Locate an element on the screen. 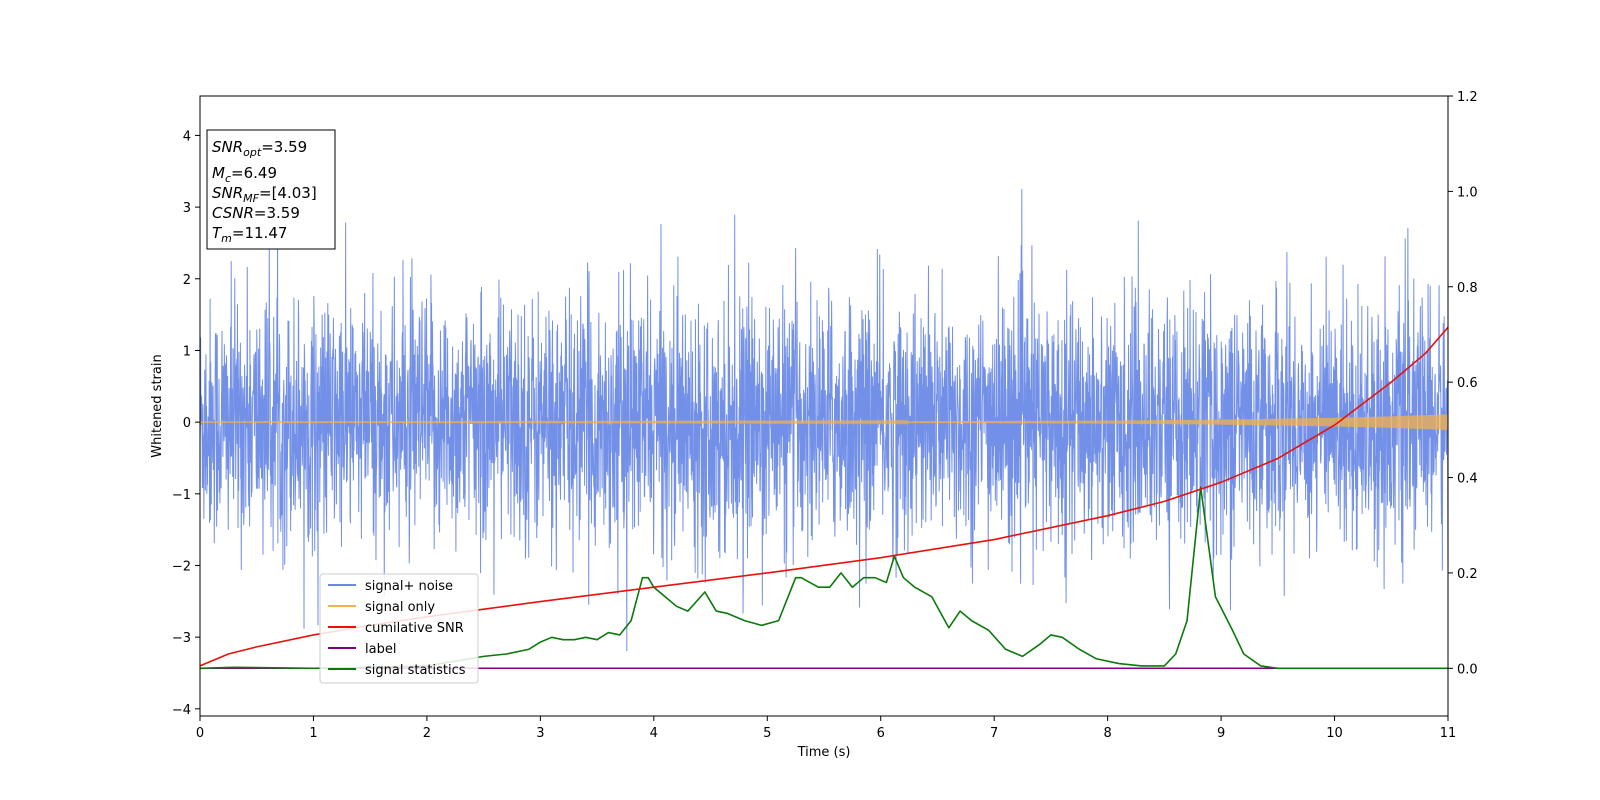 This screenshot has height=800, width=1600. legend-entry-signal-noise: signal+ noise is located at coordinates (390, 586).